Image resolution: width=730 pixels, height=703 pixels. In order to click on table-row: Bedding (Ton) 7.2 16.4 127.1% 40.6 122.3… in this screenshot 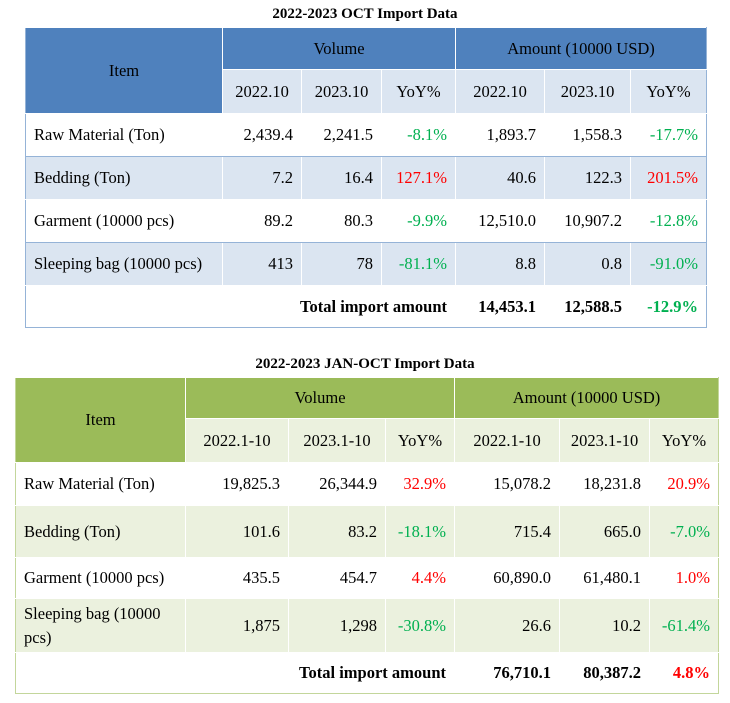, I will do `click(366, 178)`.